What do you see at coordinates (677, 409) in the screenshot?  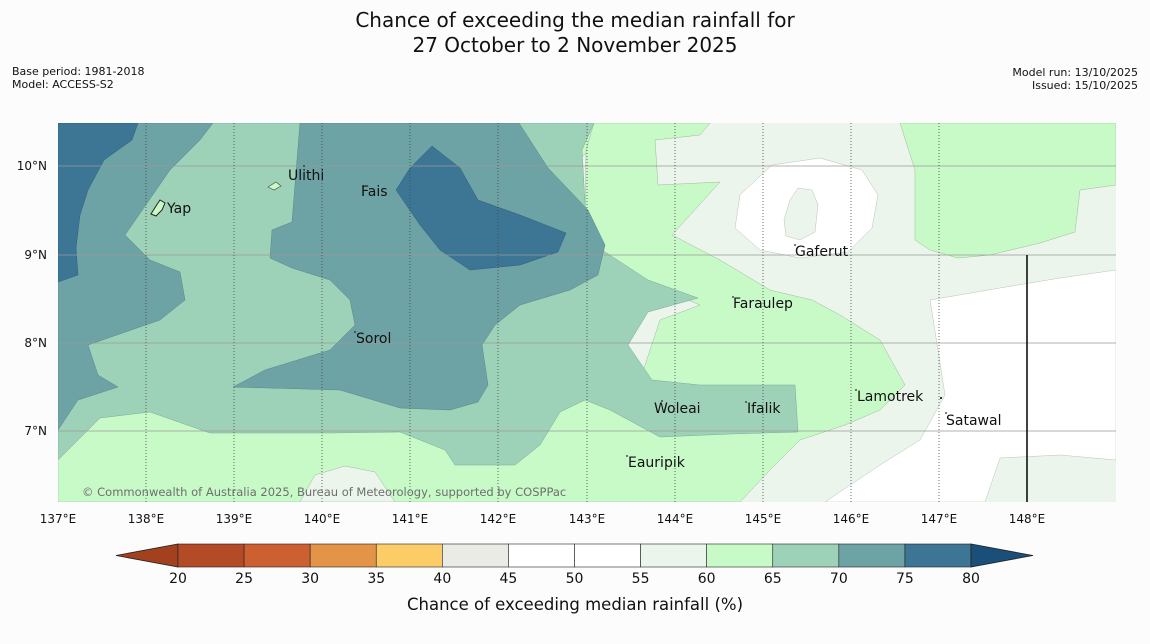 I see `place-label-woleai: Woleai` at bounding box center [677, 409].